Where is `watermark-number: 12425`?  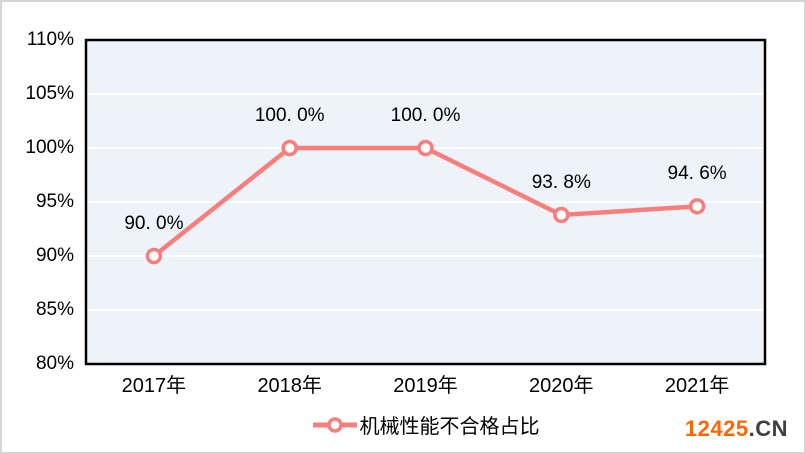
watermark-number: 12425 is located at coordinates (716, 428).